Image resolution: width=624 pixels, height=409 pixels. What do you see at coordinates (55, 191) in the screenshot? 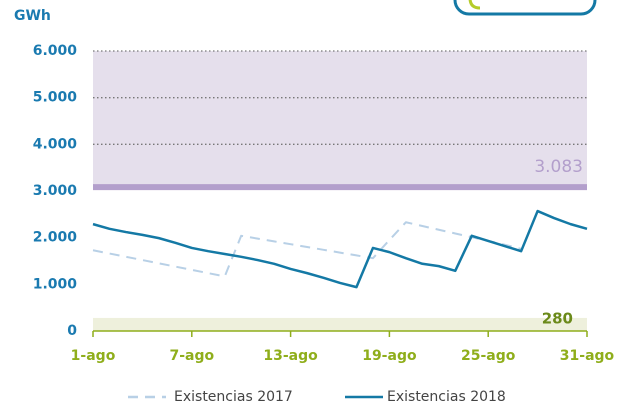
I see `y-tick-label: 3.000` at bounding box center [55, 191].